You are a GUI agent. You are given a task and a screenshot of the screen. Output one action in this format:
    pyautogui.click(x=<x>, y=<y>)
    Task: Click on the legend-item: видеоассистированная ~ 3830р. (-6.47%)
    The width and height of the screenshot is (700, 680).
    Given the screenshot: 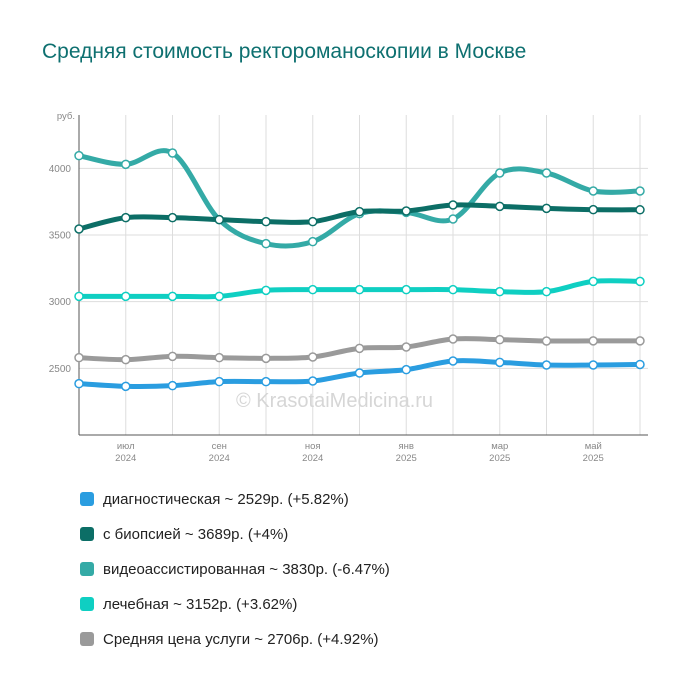 What is the action you would take?
    pyautogui.click(x=235, y=569)
    